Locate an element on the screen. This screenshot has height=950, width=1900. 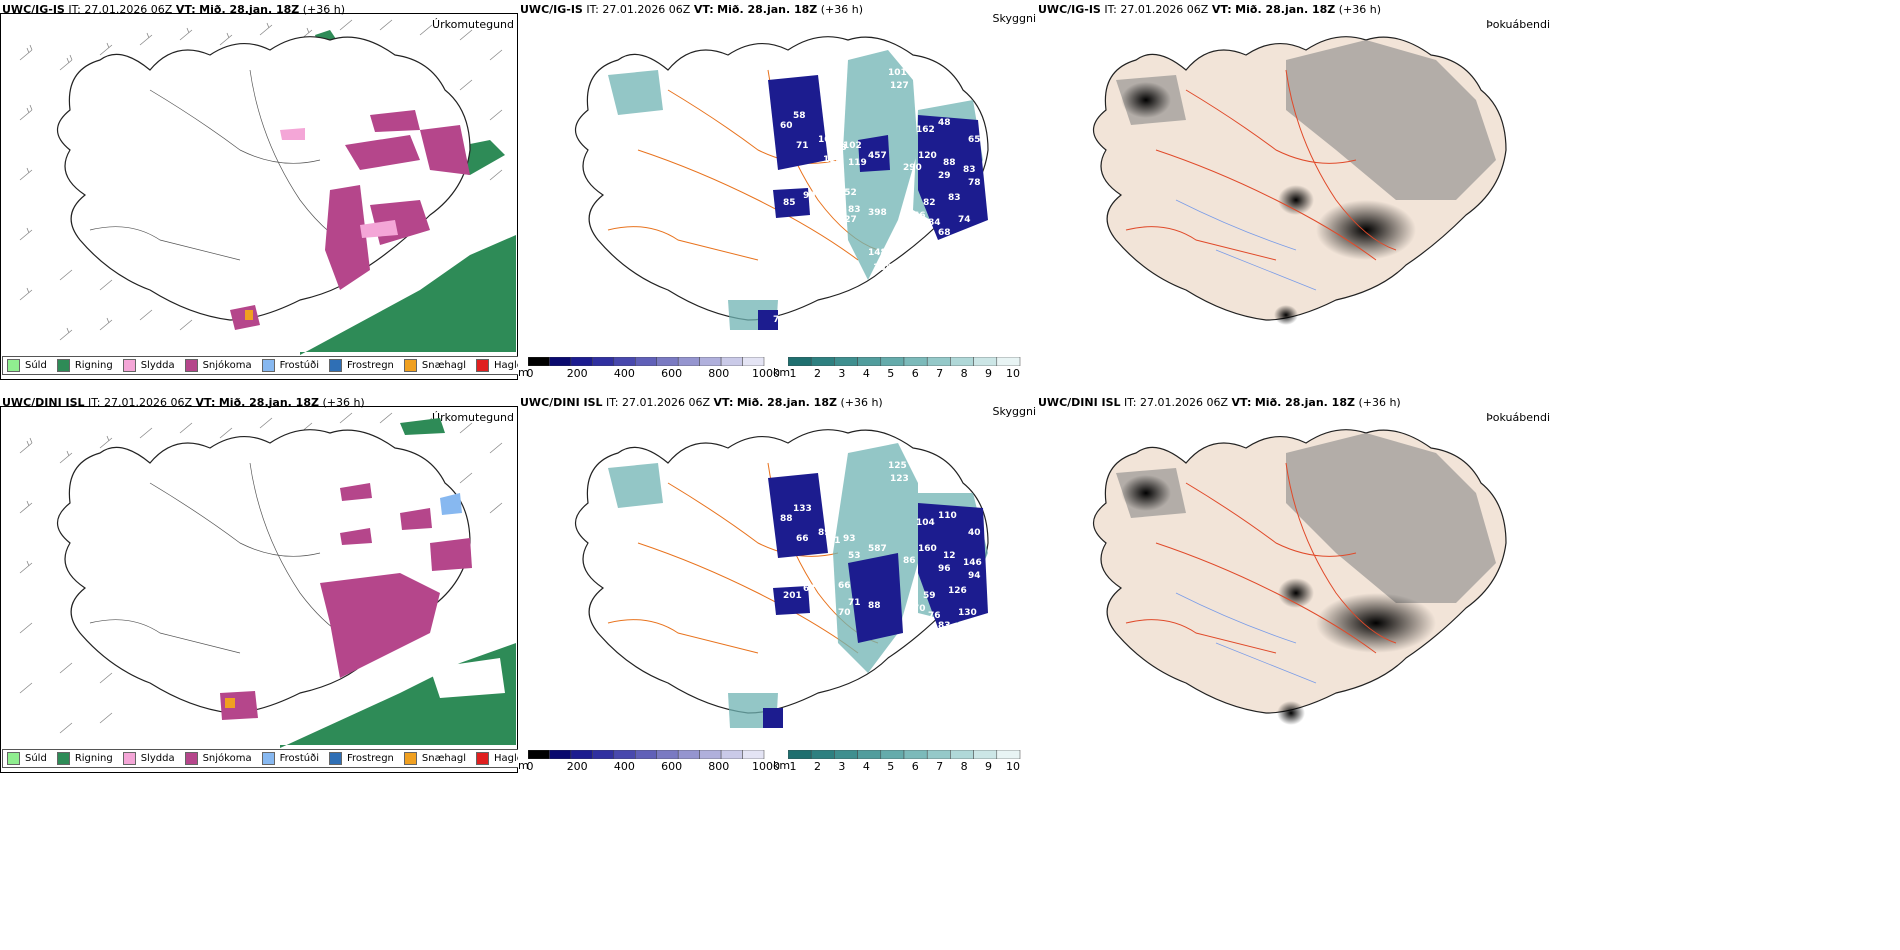
legend-item-sudd: Súld is located at coordinates (27, 758).